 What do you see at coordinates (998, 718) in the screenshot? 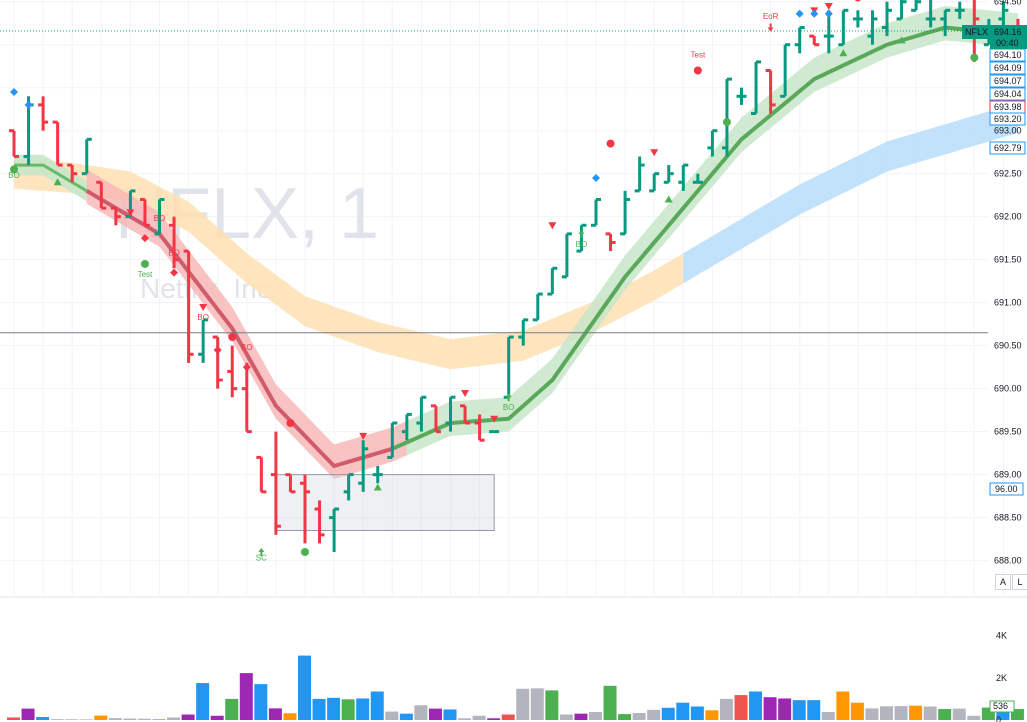
I see `volume-tick-label: 0` at bounding box center [998, 718].